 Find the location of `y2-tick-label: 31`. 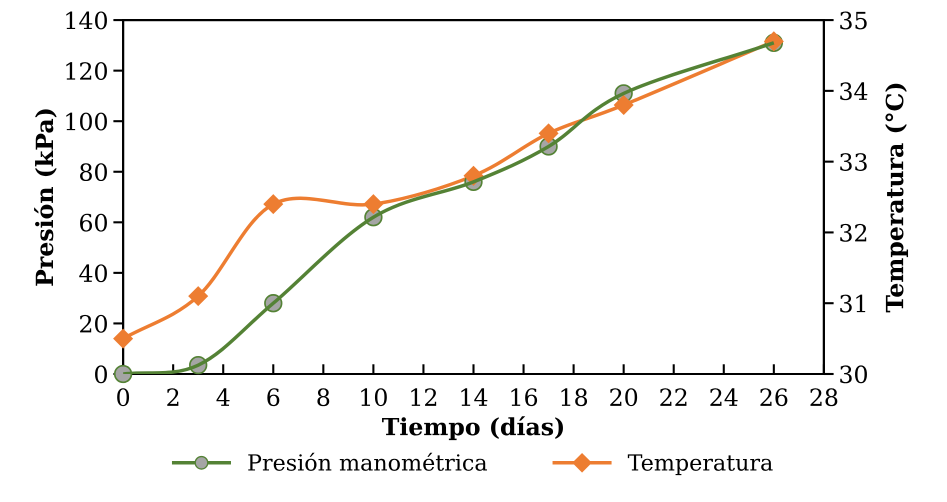

y2-tick-label: 31 is located at coordinates (853, 303).